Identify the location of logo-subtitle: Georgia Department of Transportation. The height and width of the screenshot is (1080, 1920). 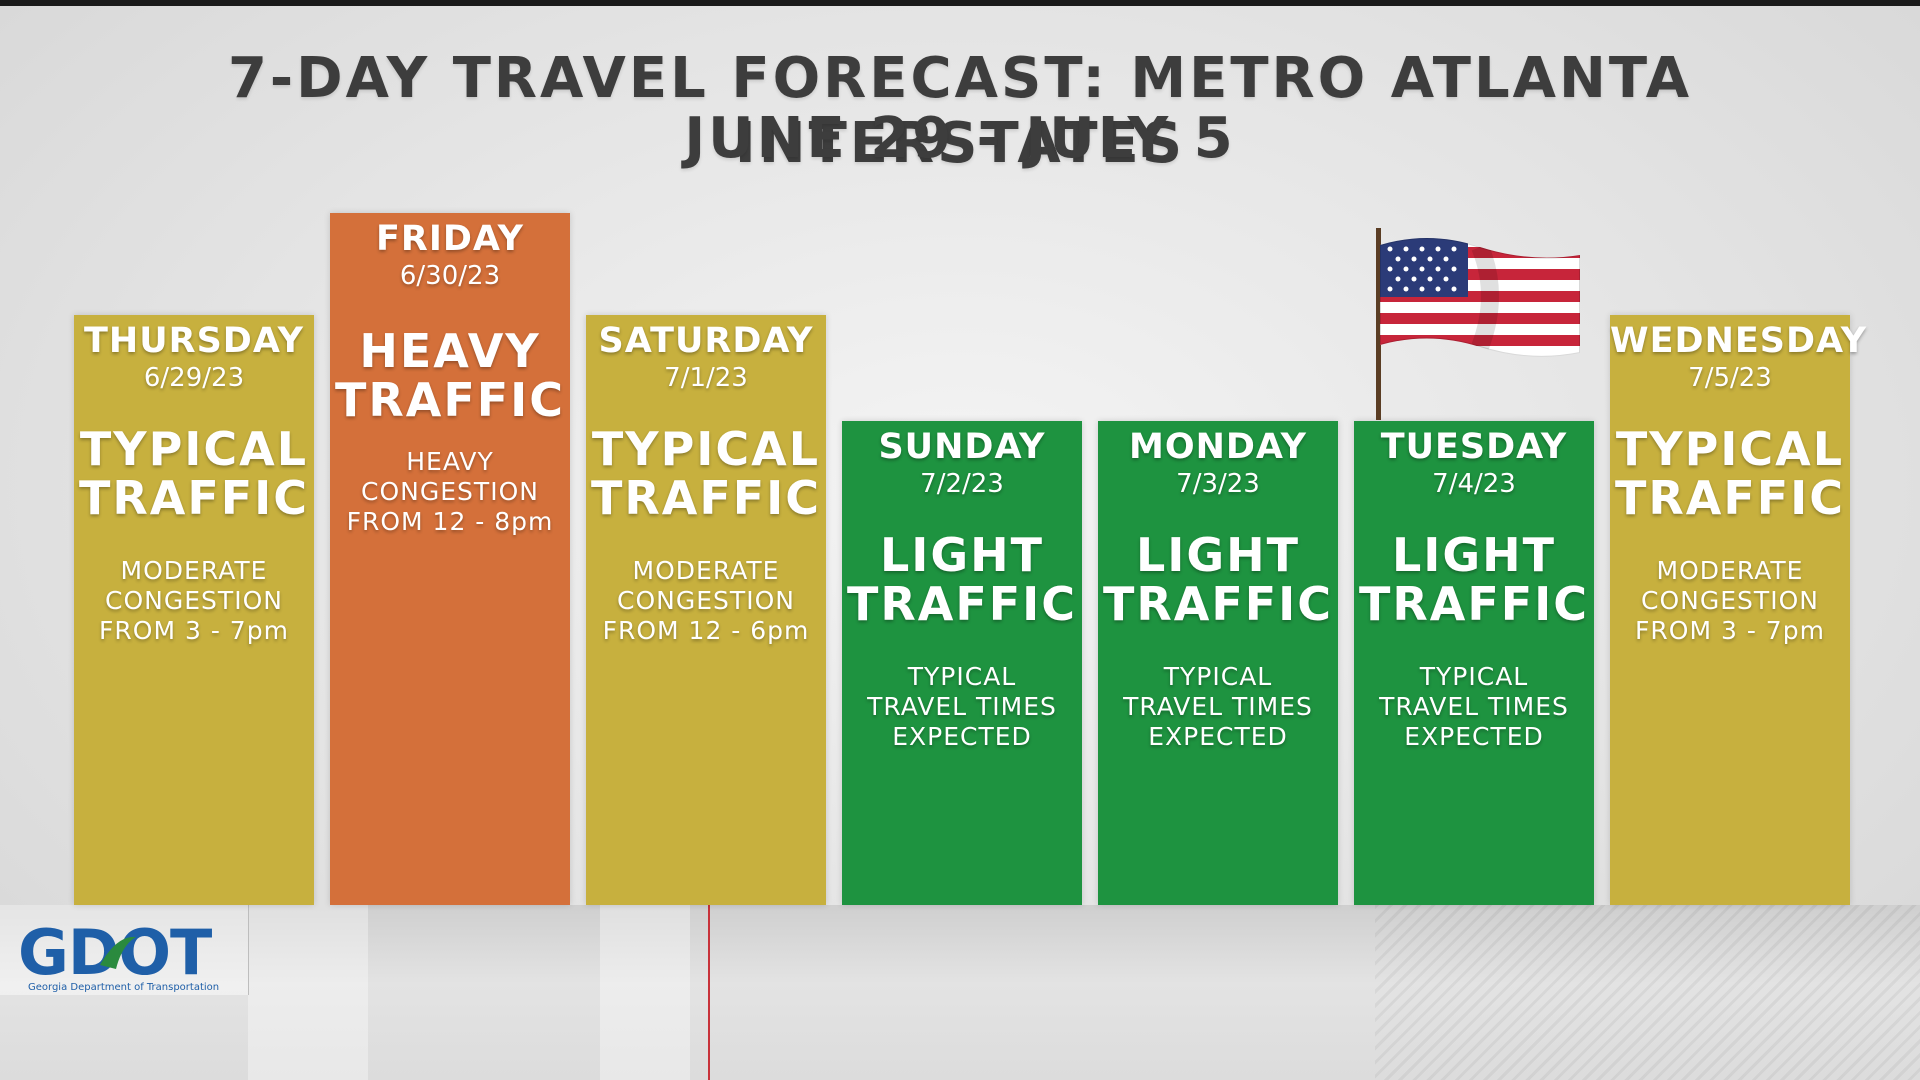
(124, 987).